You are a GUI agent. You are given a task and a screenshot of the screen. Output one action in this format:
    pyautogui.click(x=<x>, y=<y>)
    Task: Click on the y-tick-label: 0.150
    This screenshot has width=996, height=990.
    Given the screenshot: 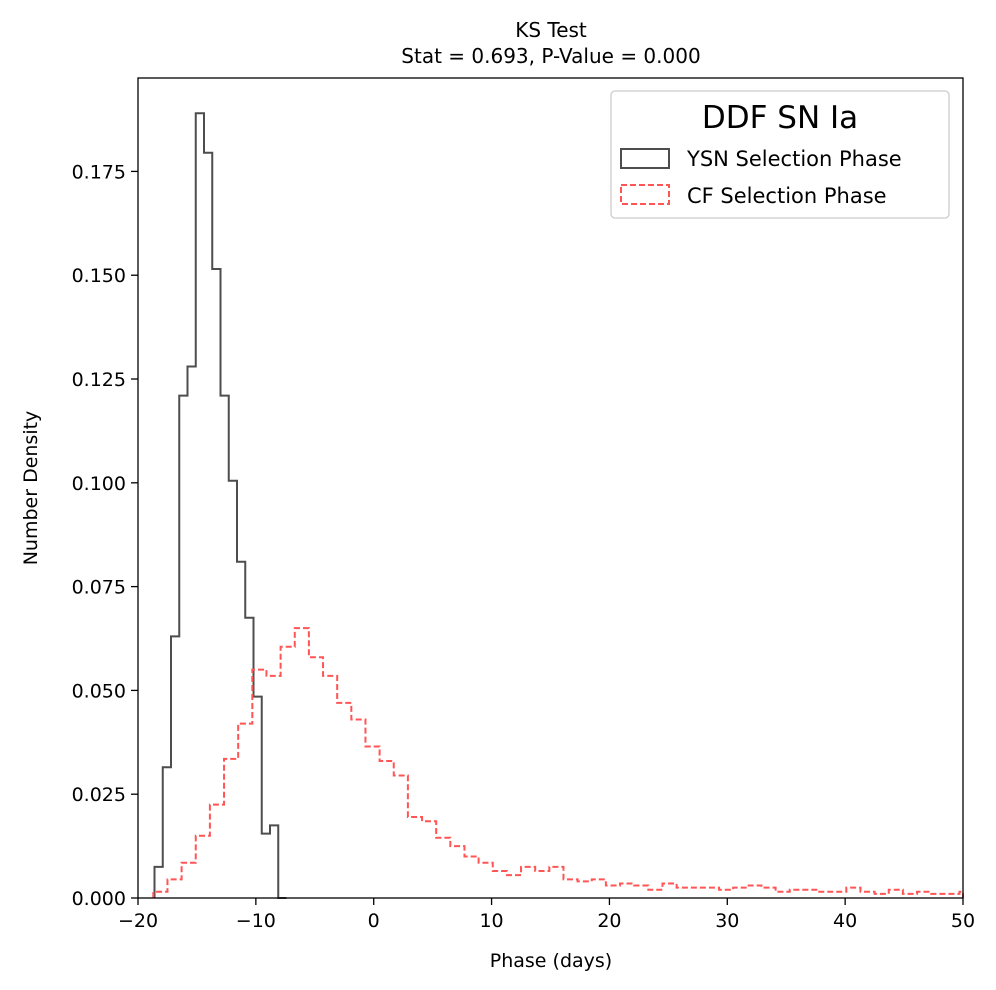 What is the action you would take?
    pyautogui.click(x=99, y=276)
    